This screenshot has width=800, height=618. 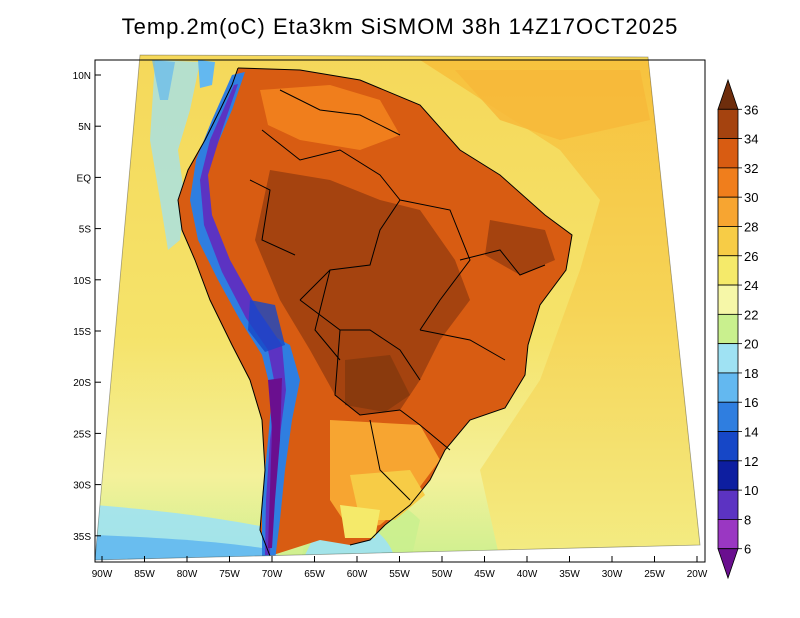 What do you see at coordinates (751, 461) in the screenshot?
I see `colorbar-label: 12` at bounding box center [751, 461].